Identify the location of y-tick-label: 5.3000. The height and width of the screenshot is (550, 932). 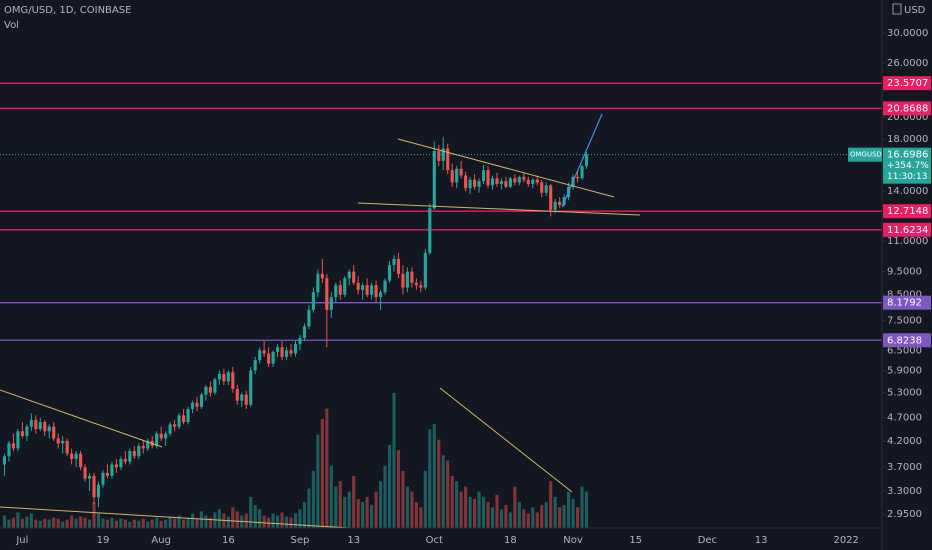
(904, 393).